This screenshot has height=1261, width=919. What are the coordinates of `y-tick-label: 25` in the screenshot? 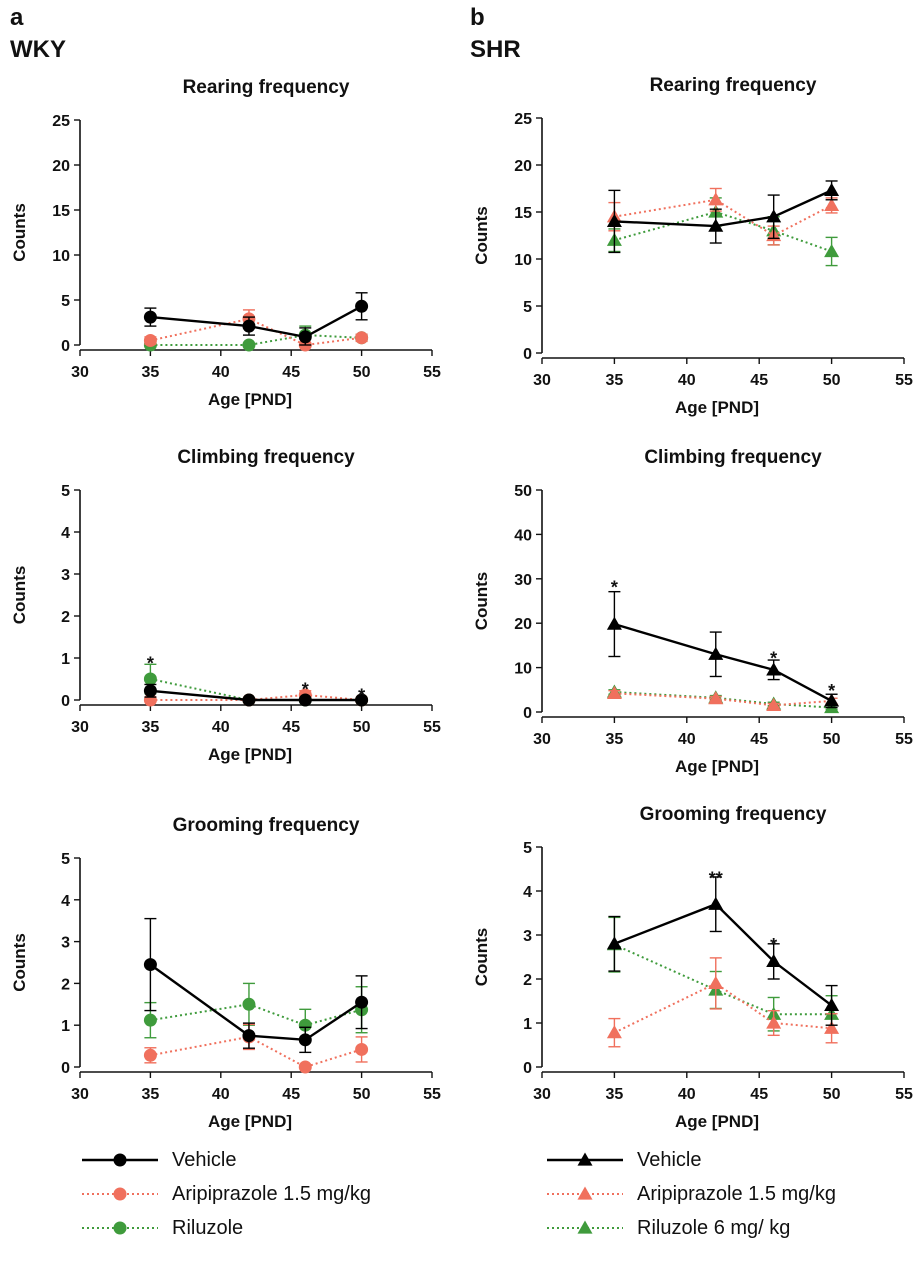 It's located at (523, 119).